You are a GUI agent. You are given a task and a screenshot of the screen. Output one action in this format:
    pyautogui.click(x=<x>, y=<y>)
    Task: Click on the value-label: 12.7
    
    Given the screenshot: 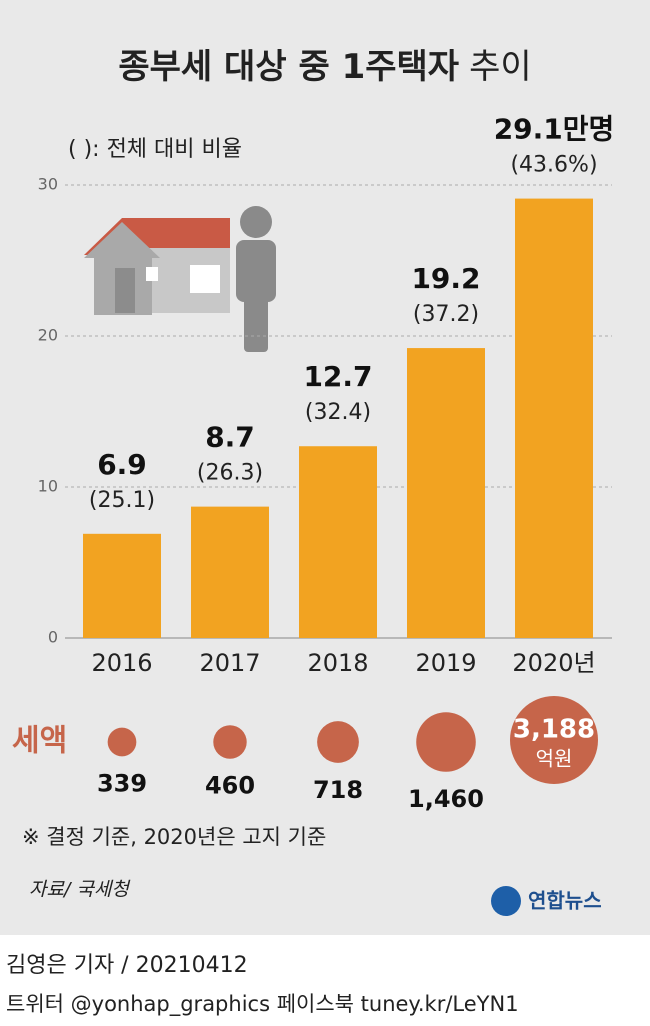 What is the action you would take?
    pyautogui.click(x=337, y=376)
    